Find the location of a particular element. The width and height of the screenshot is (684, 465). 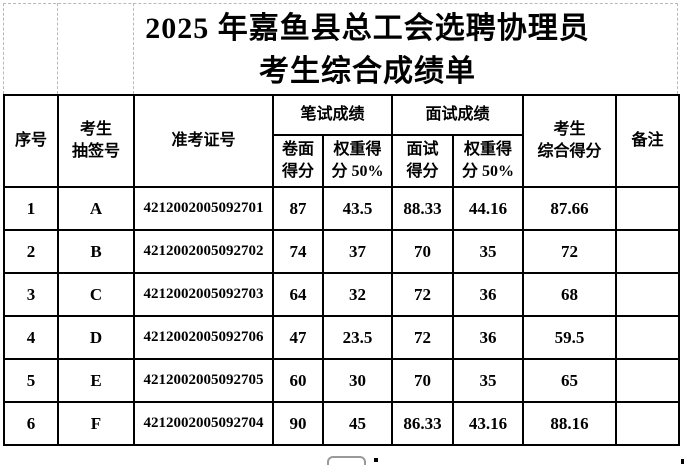

table-row: 2 B 4212002005092702 74 37 70 35 72 is located at coordinates (342, 251).